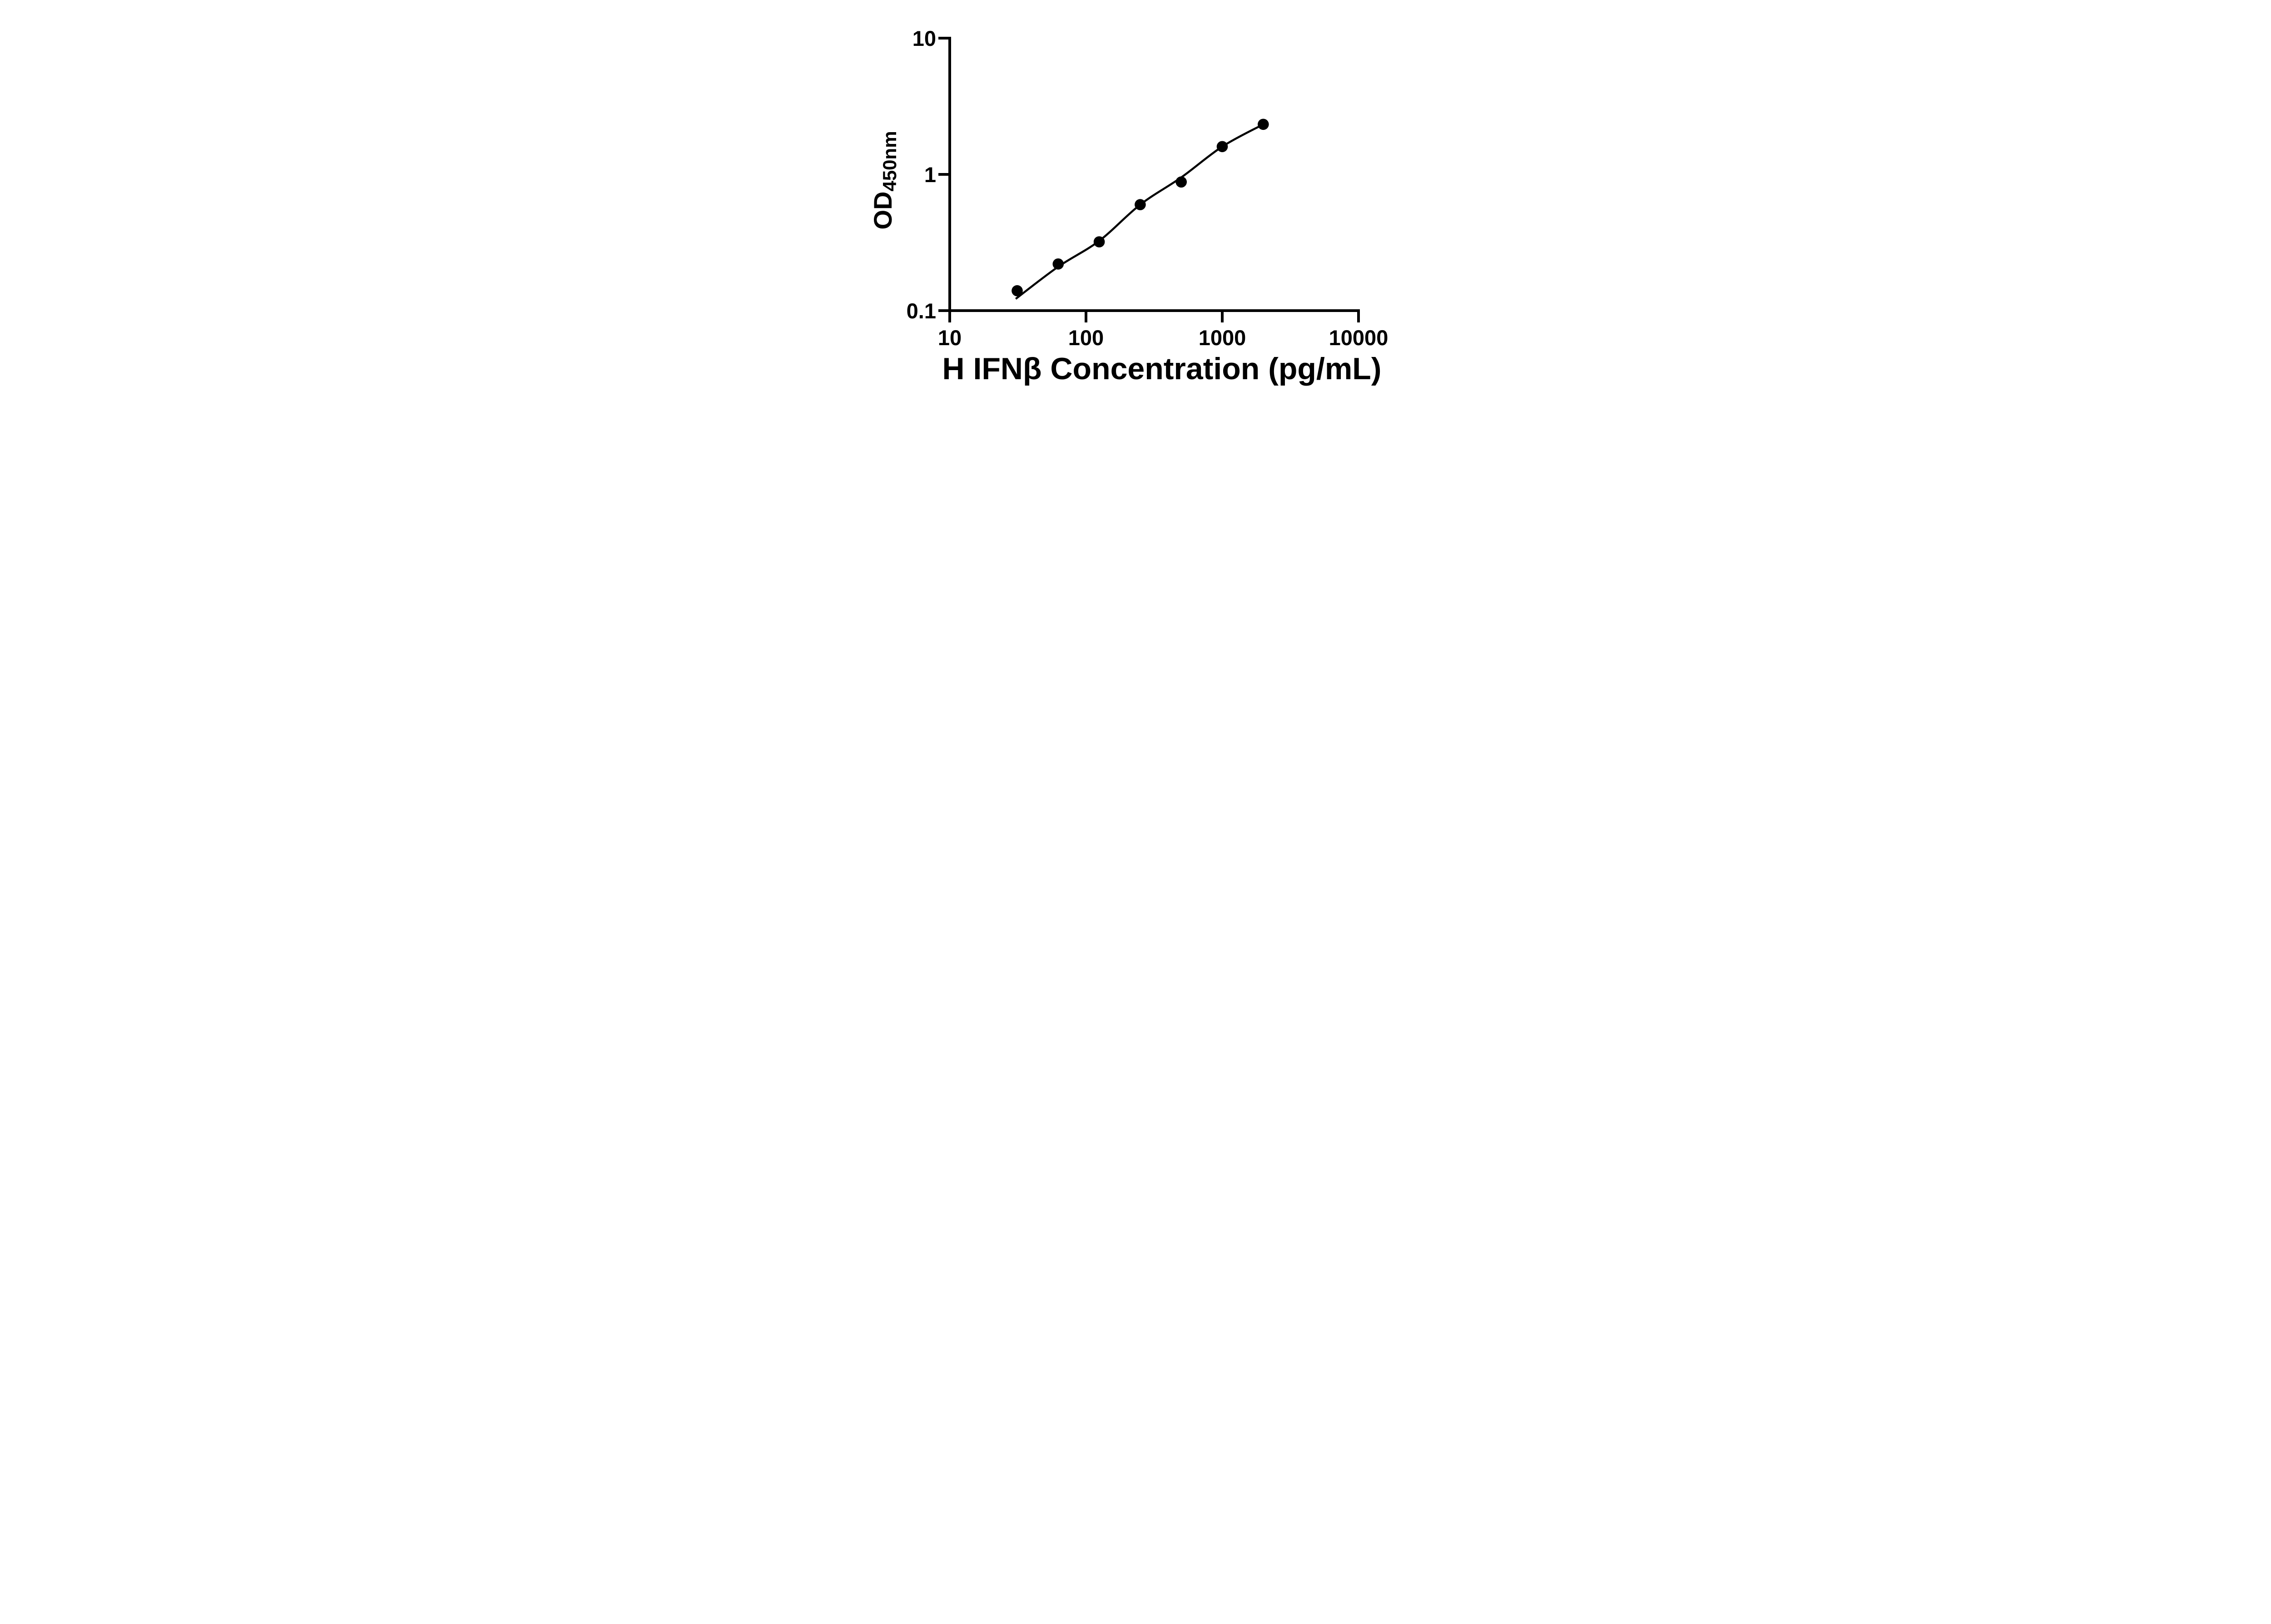  What do you see at coordinates (889, 161) in the screenshot?
I see `y-axis-title-subscript: 450nm` at bounding box center [889, 161].